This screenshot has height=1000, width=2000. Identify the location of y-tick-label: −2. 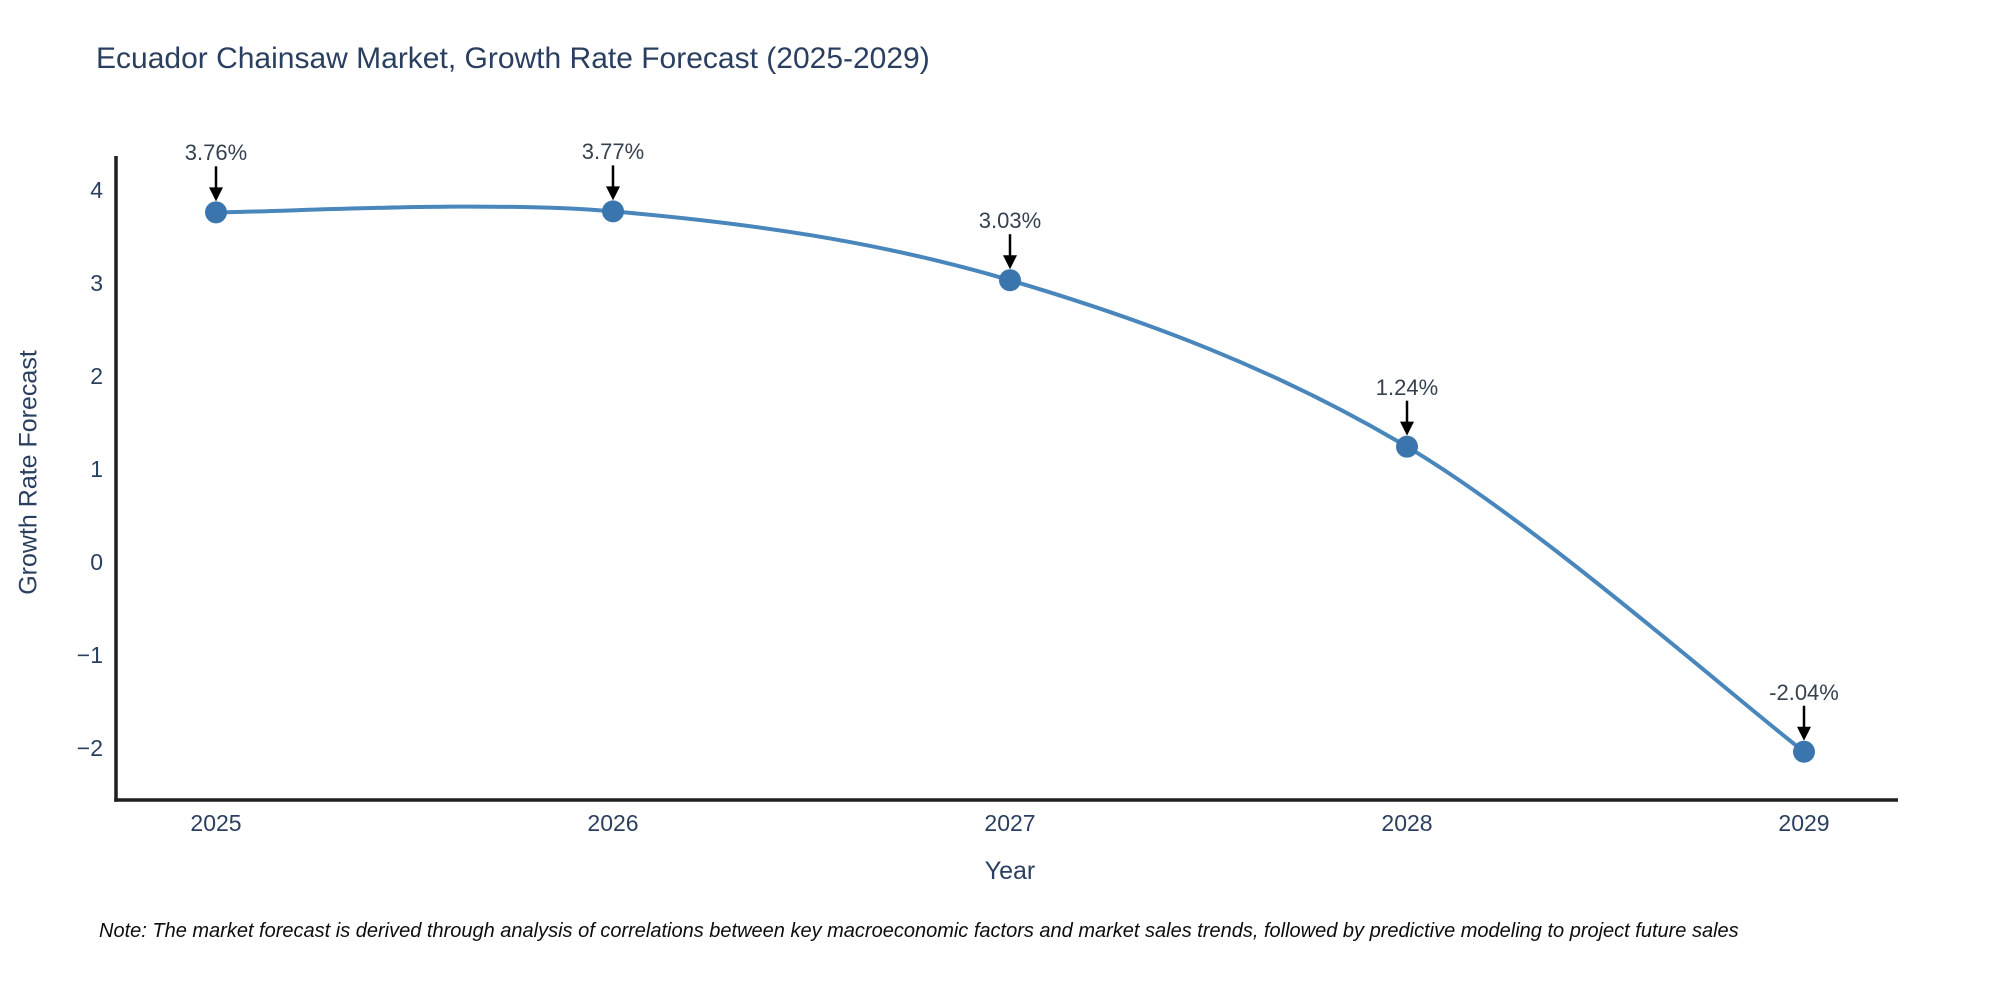
(89, 748).